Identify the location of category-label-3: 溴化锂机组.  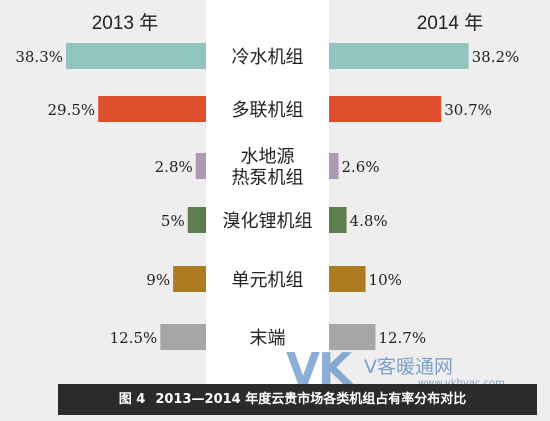
(268, 221).